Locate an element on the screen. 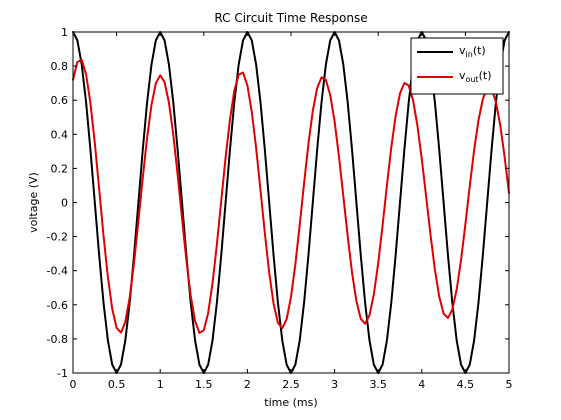 This screenshot has height=420, width=561. legend: vin(t) vout(t) is located at coordinates (457, 66).